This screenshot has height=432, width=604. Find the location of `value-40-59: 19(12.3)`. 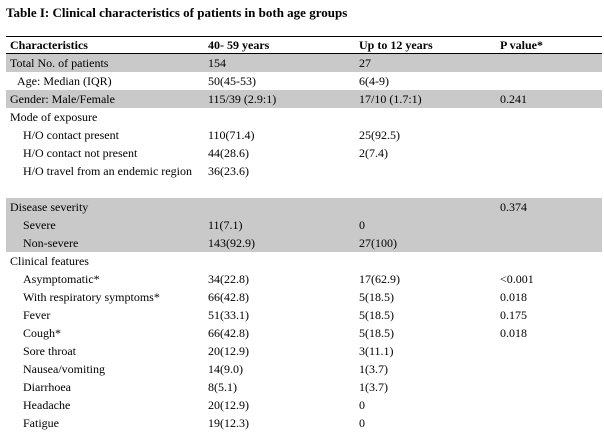

value-40-59: 19(12.3) is located at coordinates (228, 423).